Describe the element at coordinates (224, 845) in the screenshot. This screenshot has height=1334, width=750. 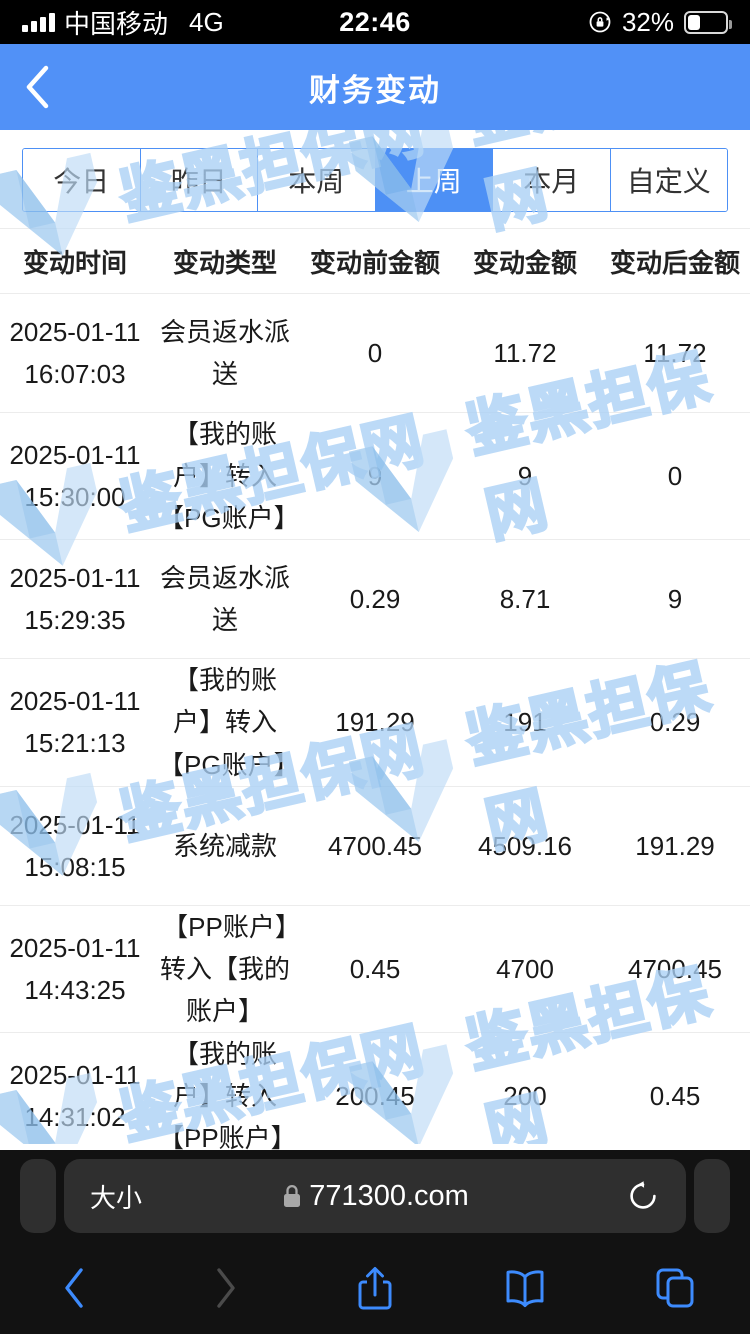
I see `cell-type: 系统减款` at that location.